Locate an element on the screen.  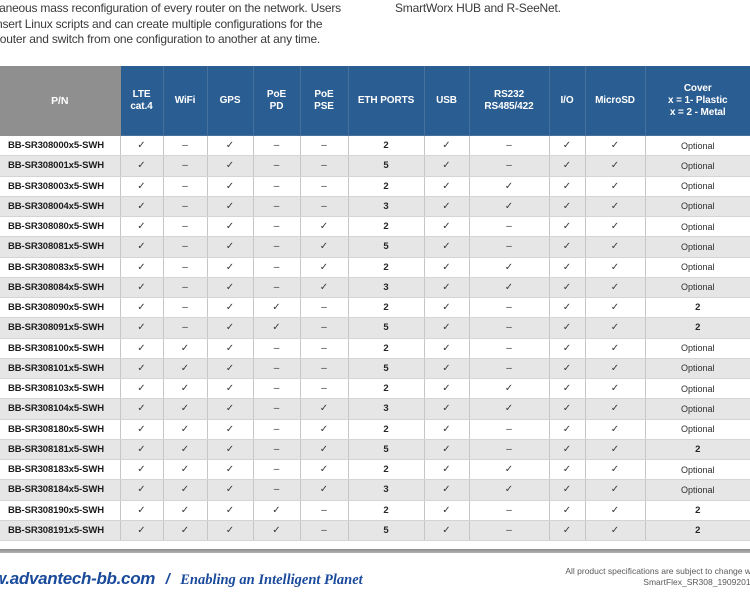
part-number-cell: BB-SR308004x5-SWH is located at coordinates (60, 207).